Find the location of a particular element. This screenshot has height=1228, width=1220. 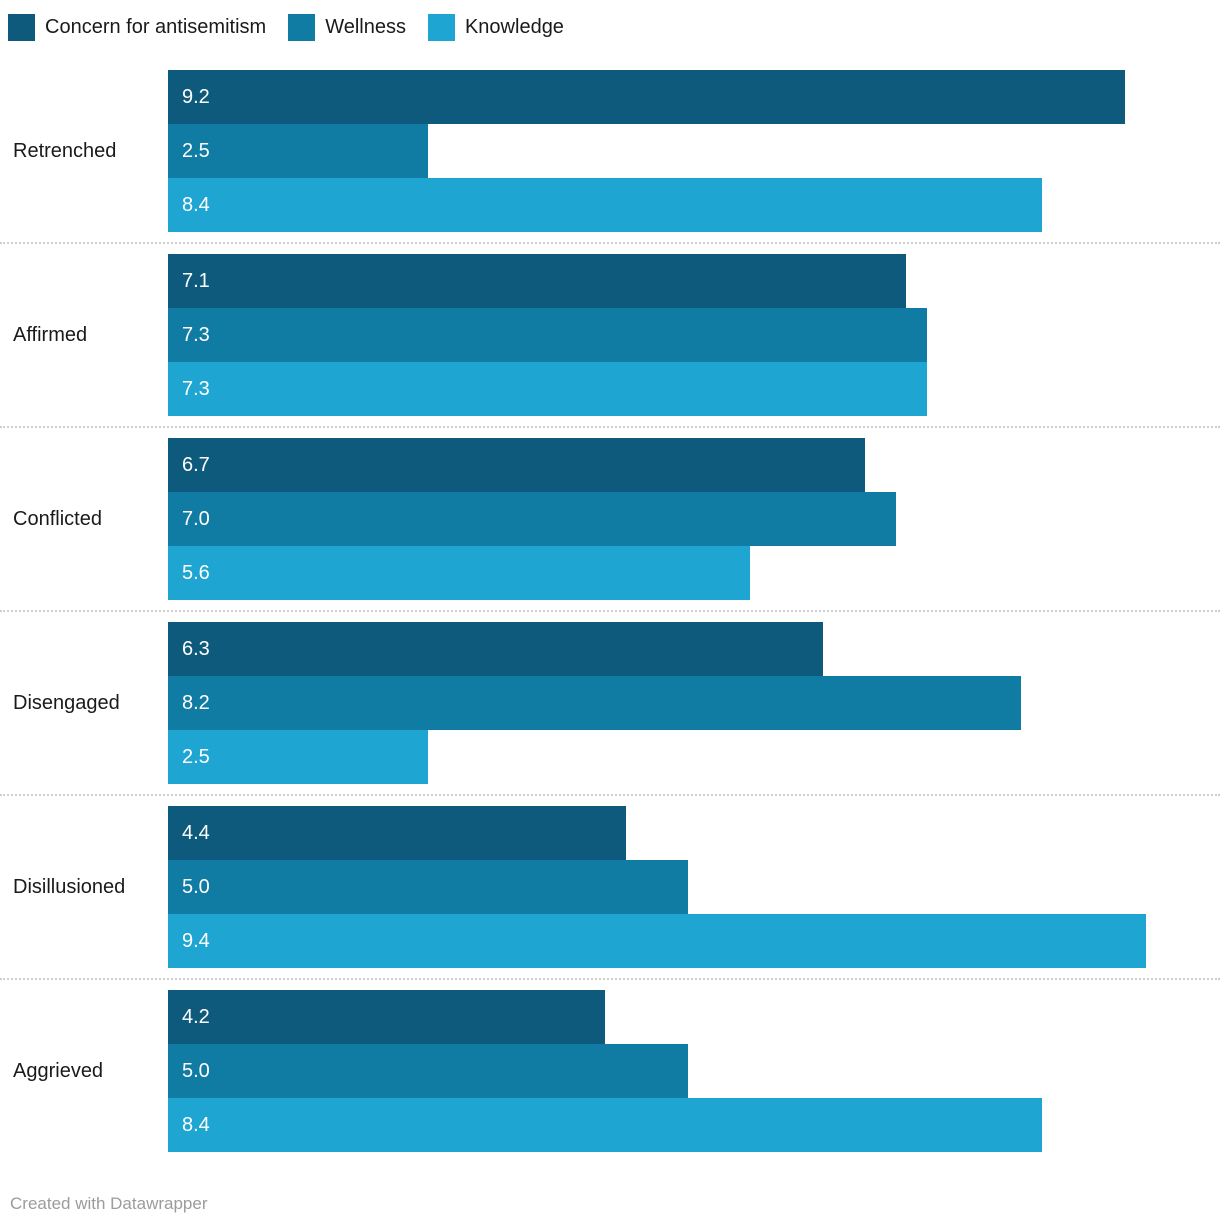

category-group-disengaged: Disengaged 6.3 8.2 2.5 is located at coordinates (610, 703).